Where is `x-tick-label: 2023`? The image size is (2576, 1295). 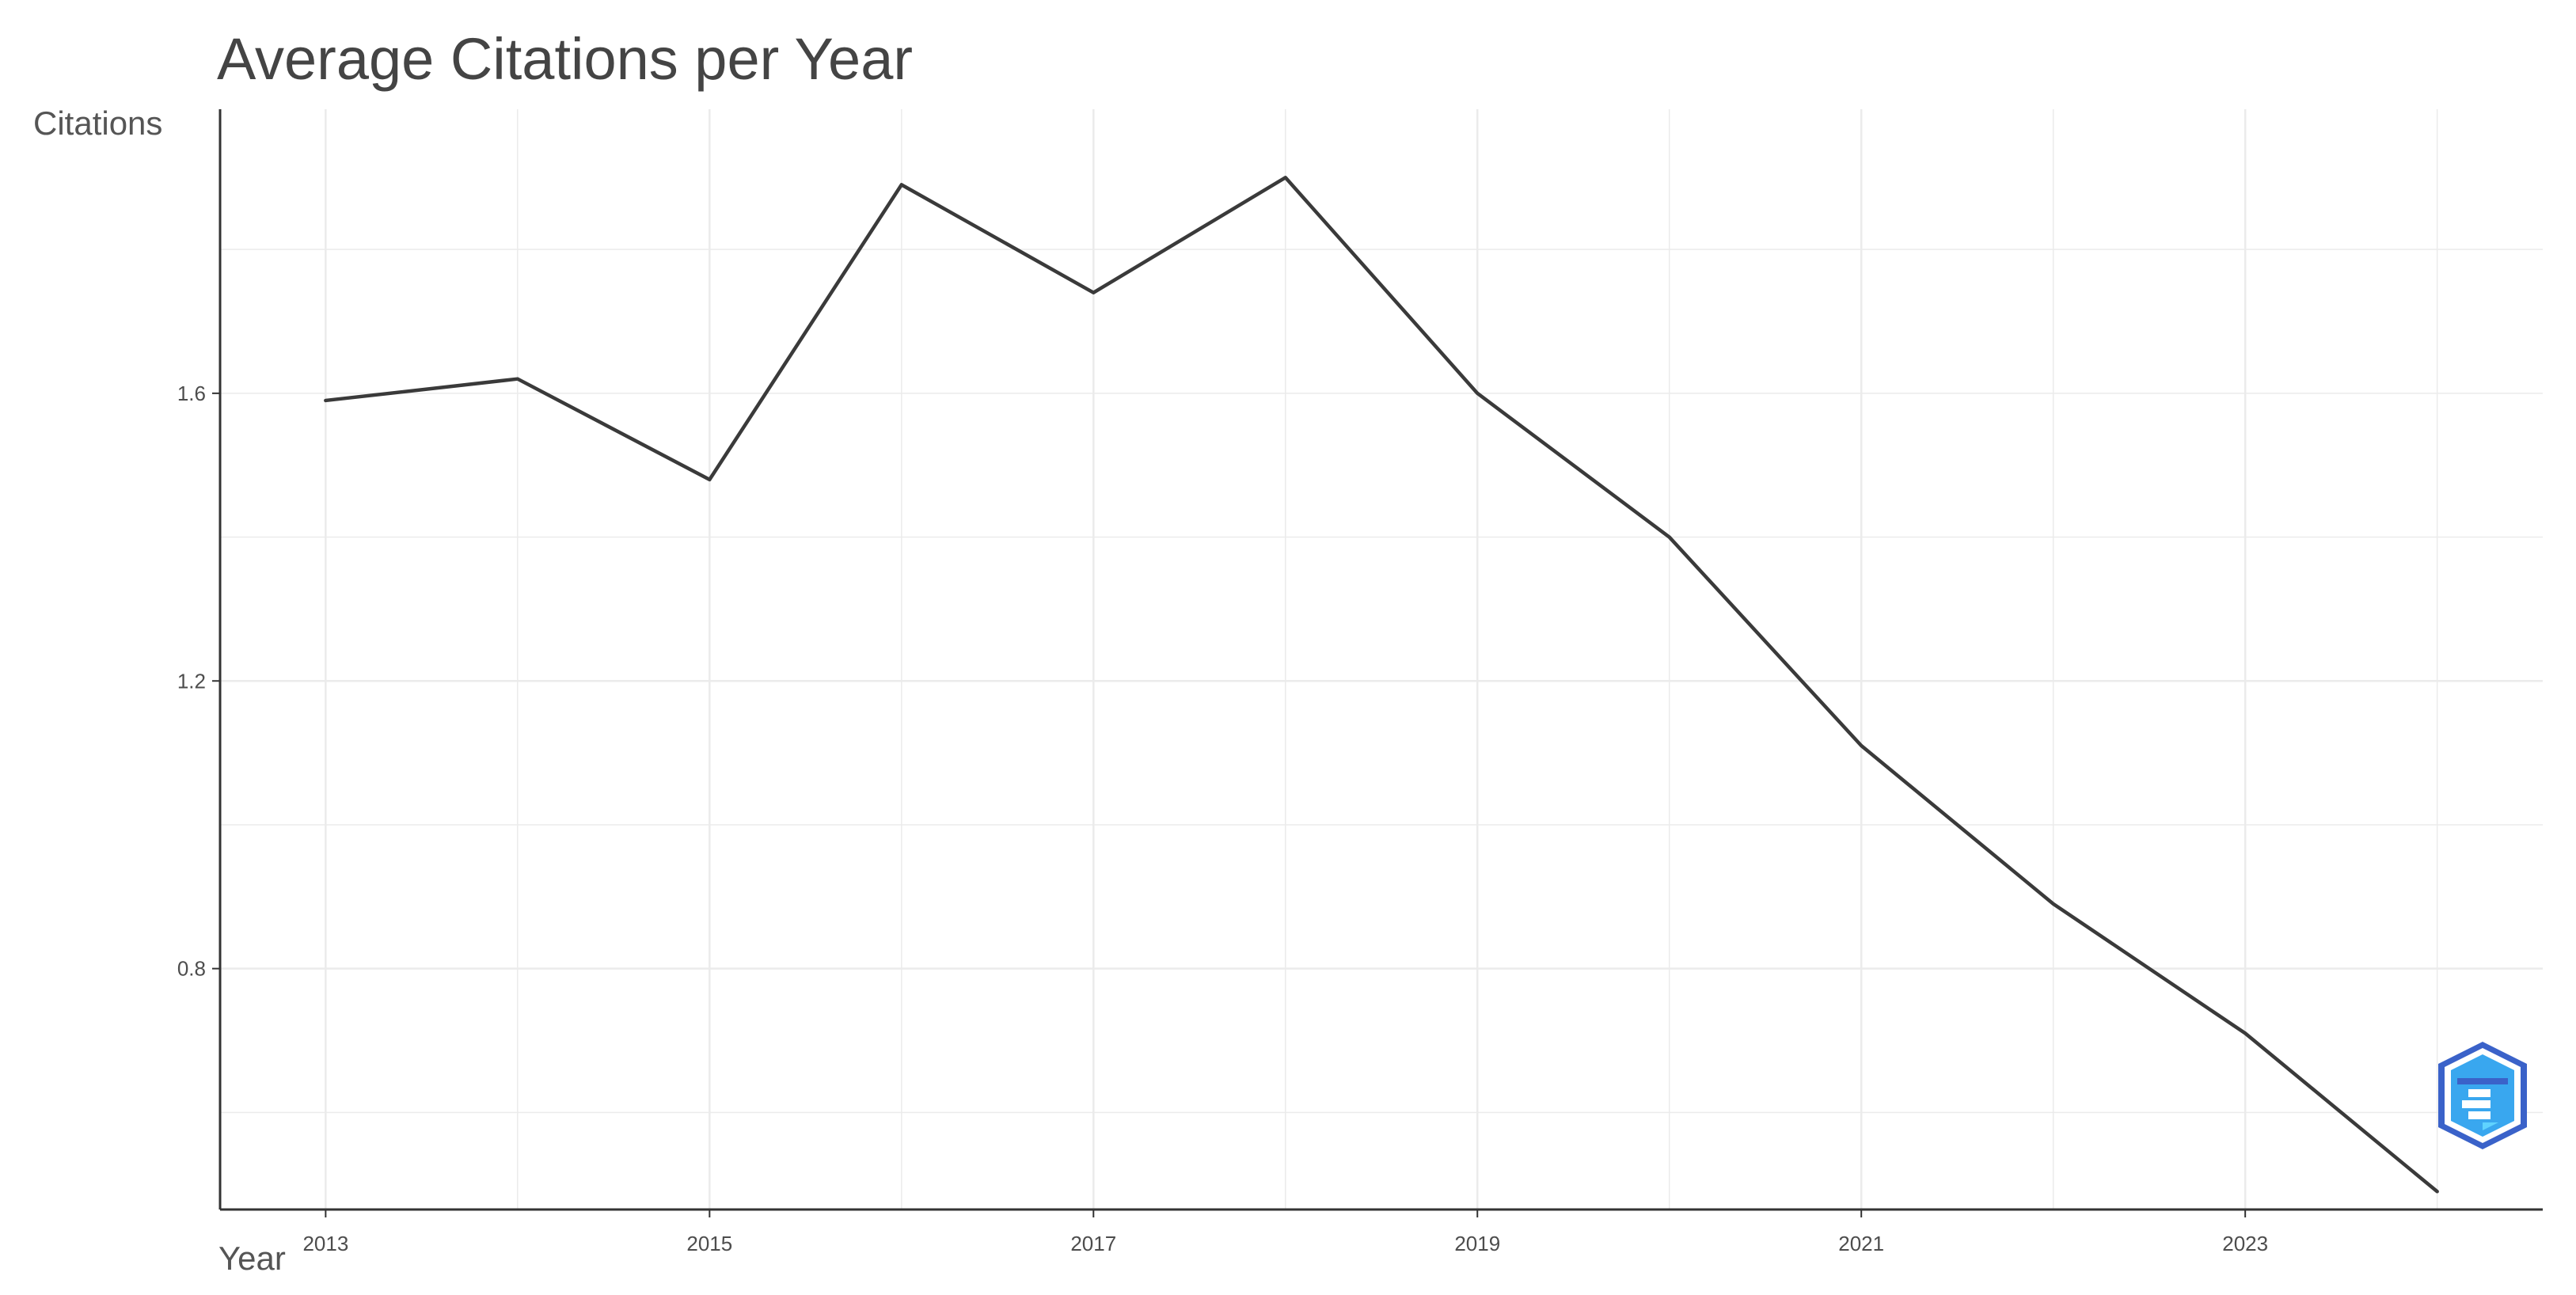
x-tick-label: 2023 is located at coordinates (2245, 1243).